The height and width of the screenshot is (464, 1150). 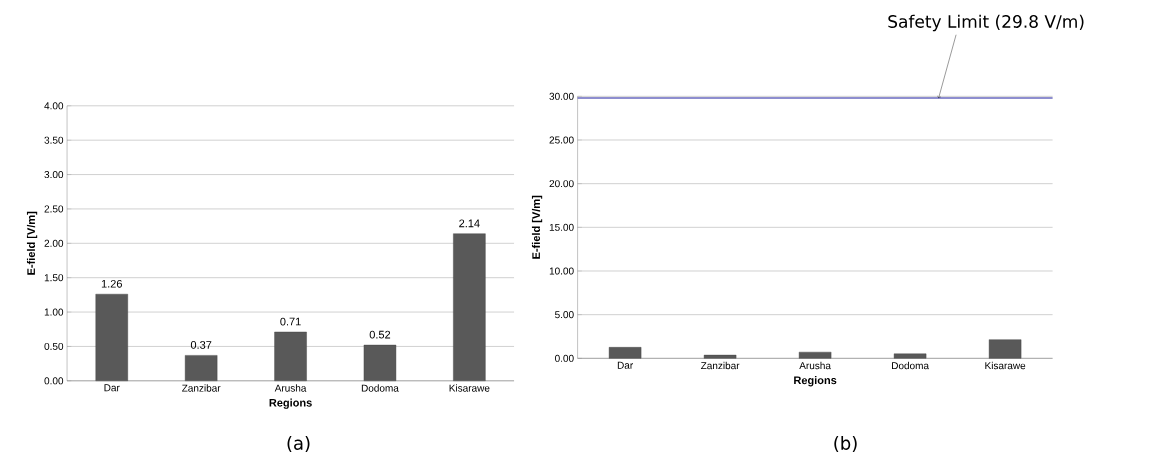 I want to click on y-tick-label: 15.00, so click(x=561, y=227).